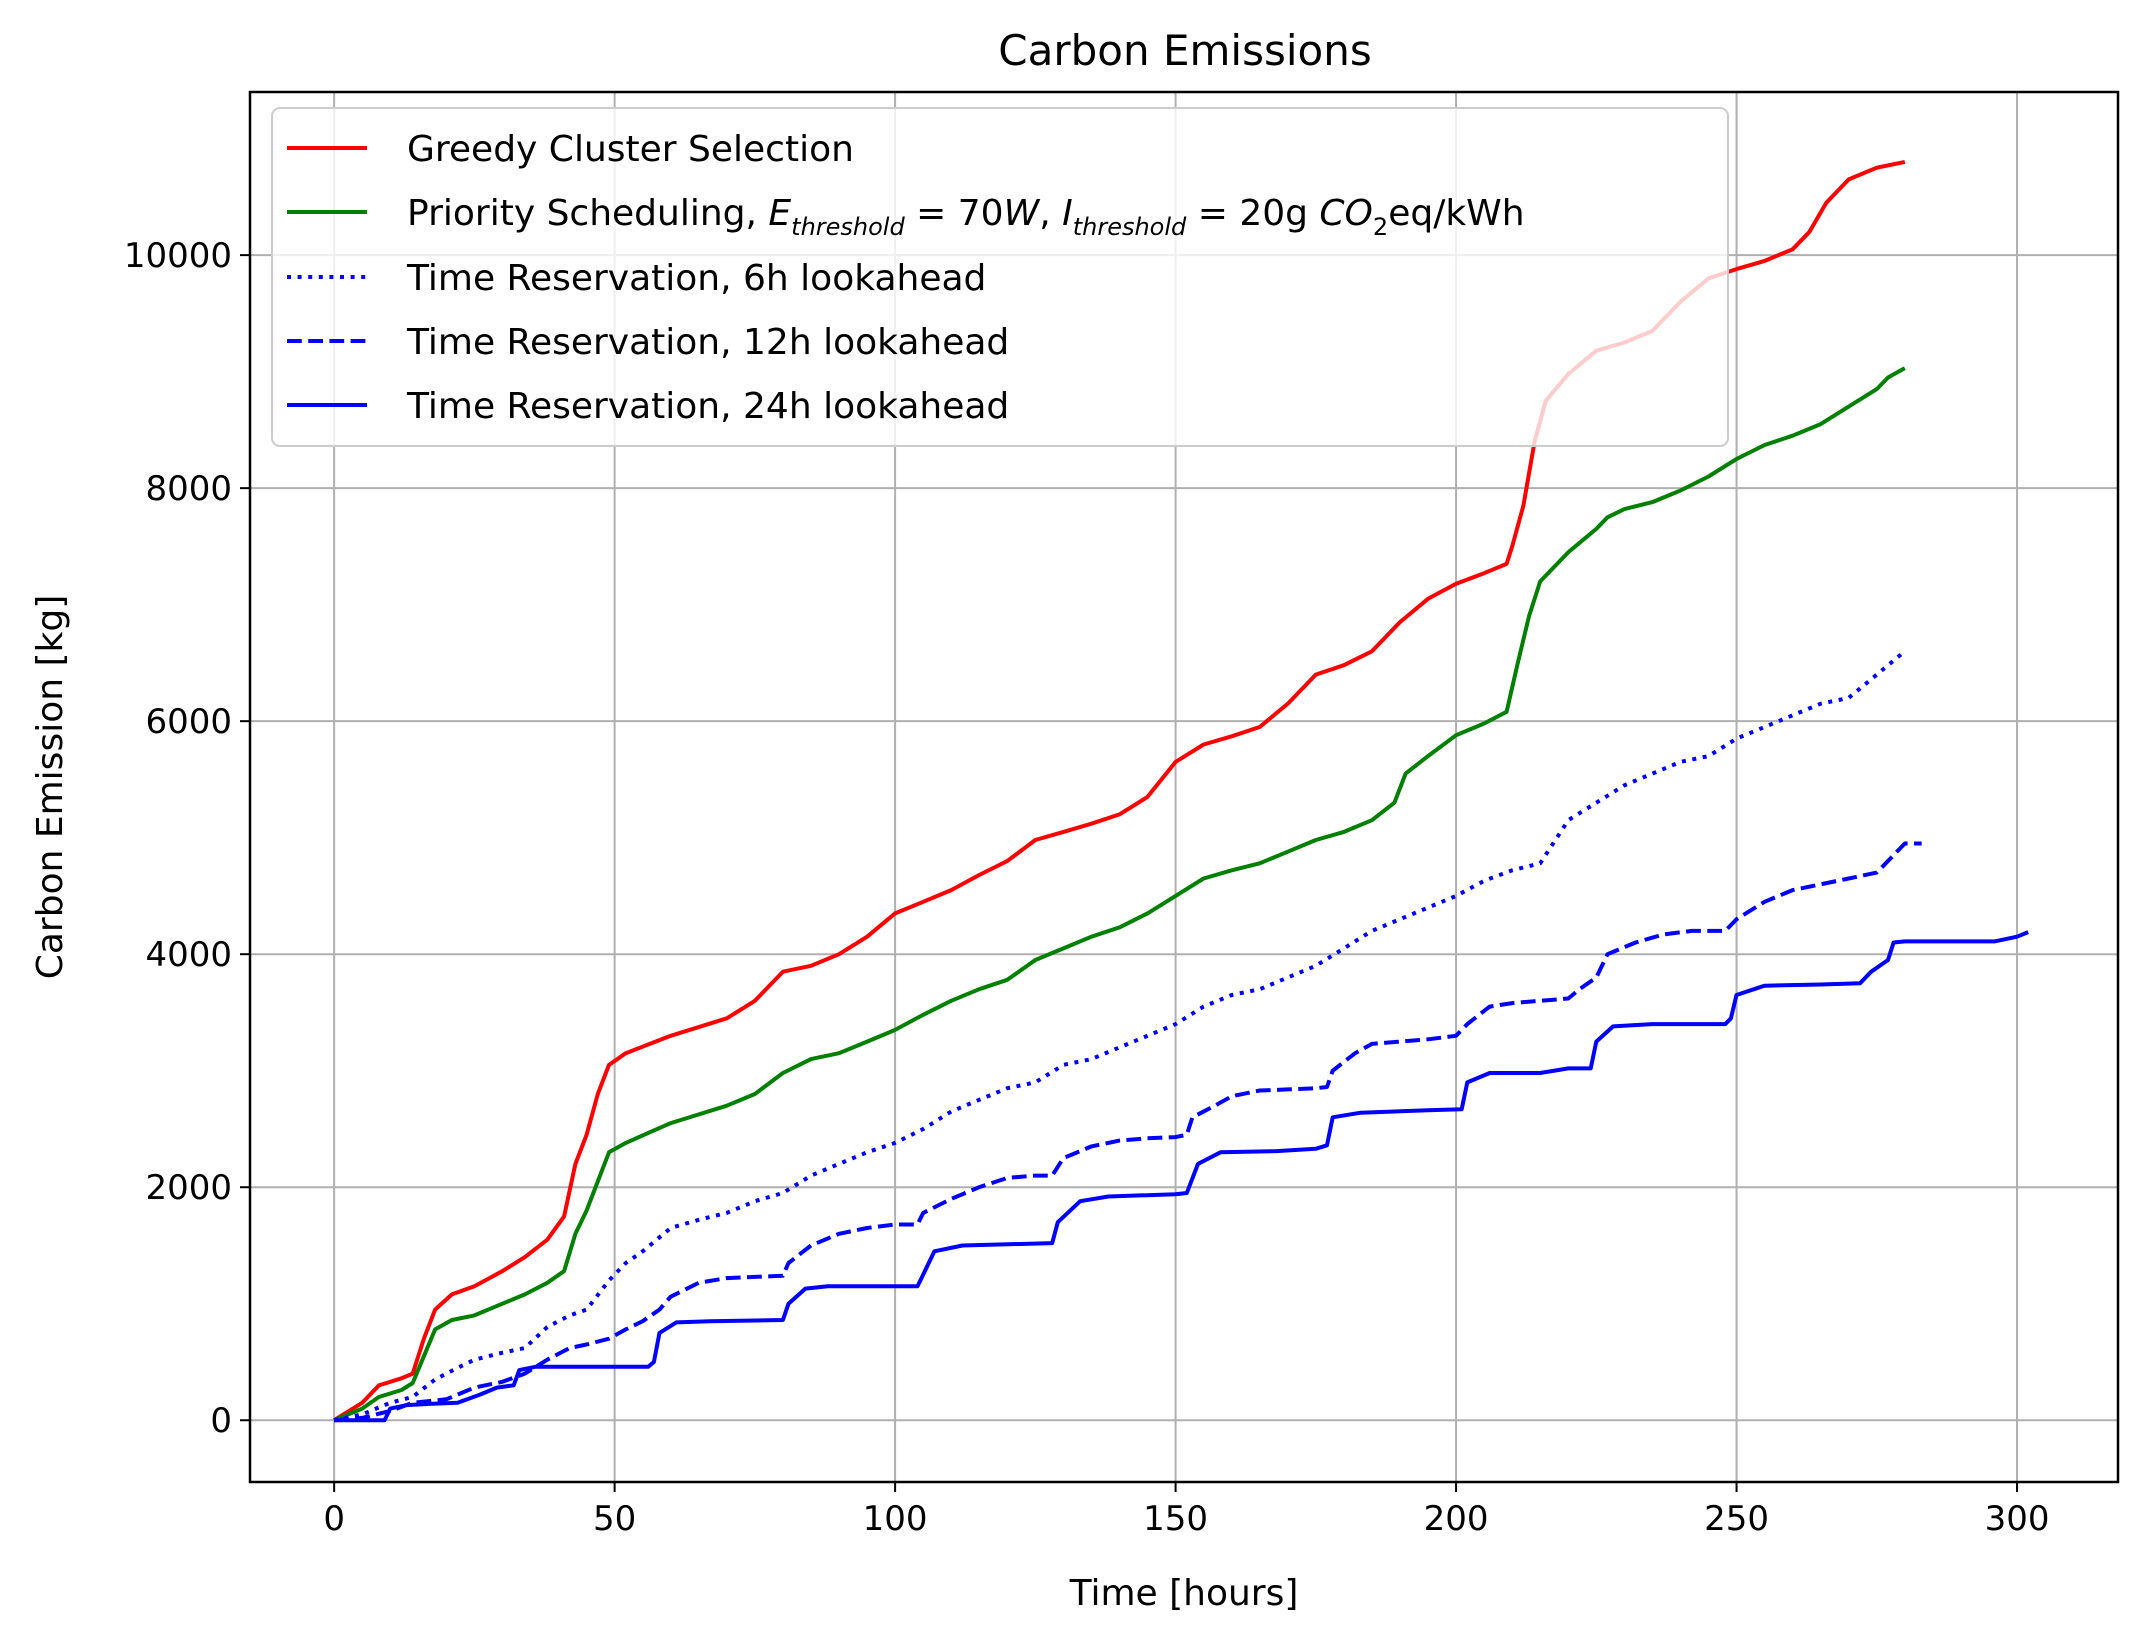 Image resolution: width=2140 pixels, height=1638 pixels. Describe the element at coordinates (188, 722) in the screenshot. I see `y-tick-label: 6000` at that location.